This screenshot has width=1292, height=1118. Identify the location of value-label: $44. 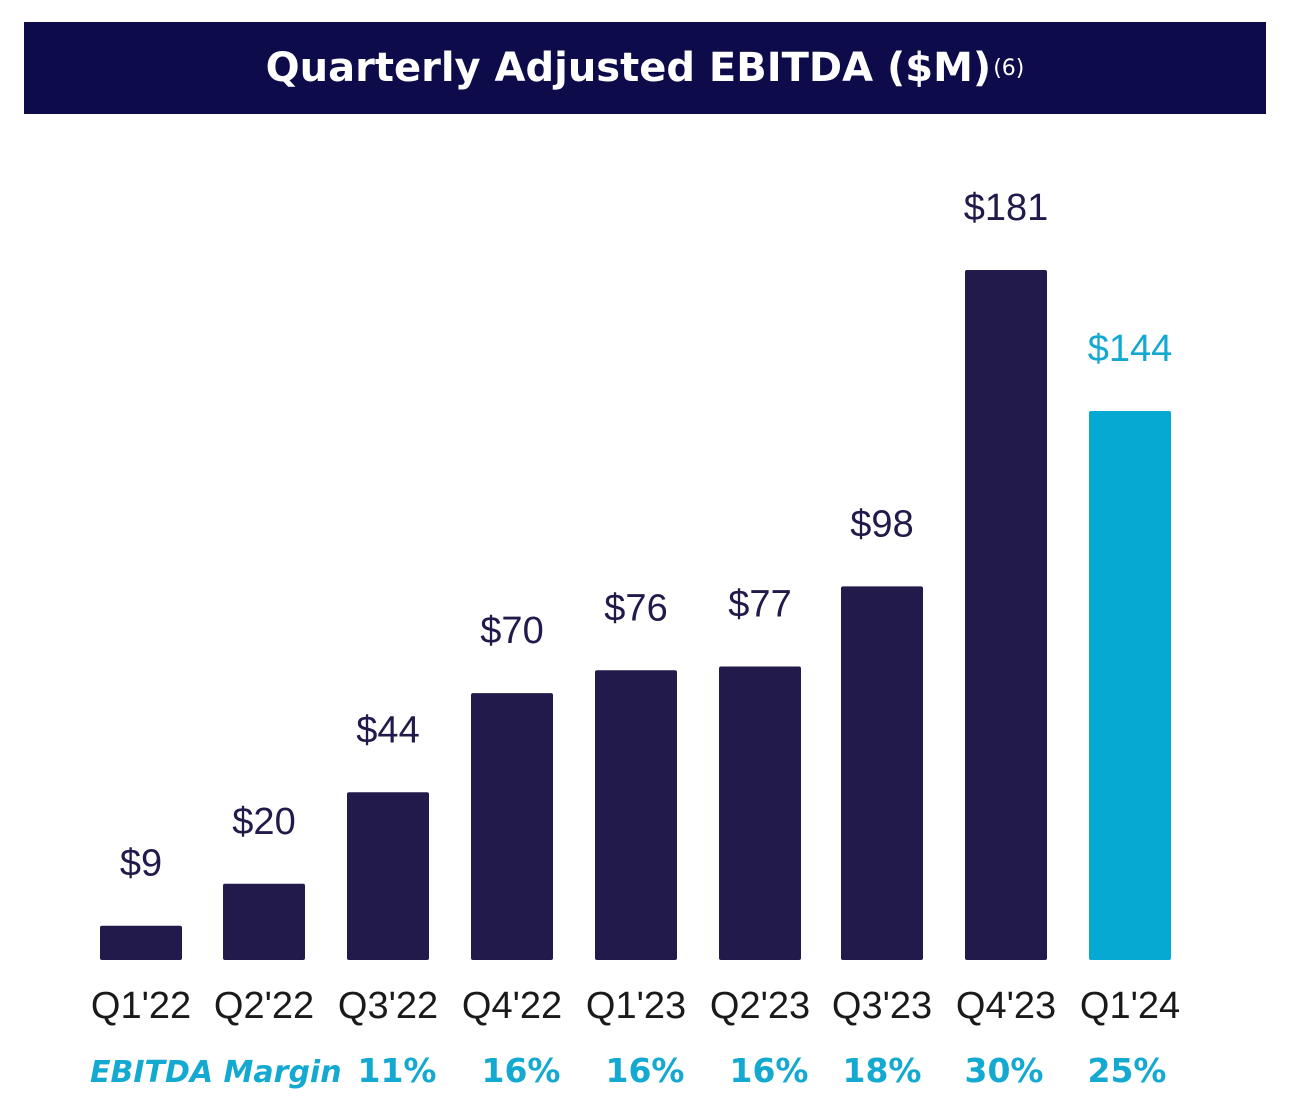
(387, 730).